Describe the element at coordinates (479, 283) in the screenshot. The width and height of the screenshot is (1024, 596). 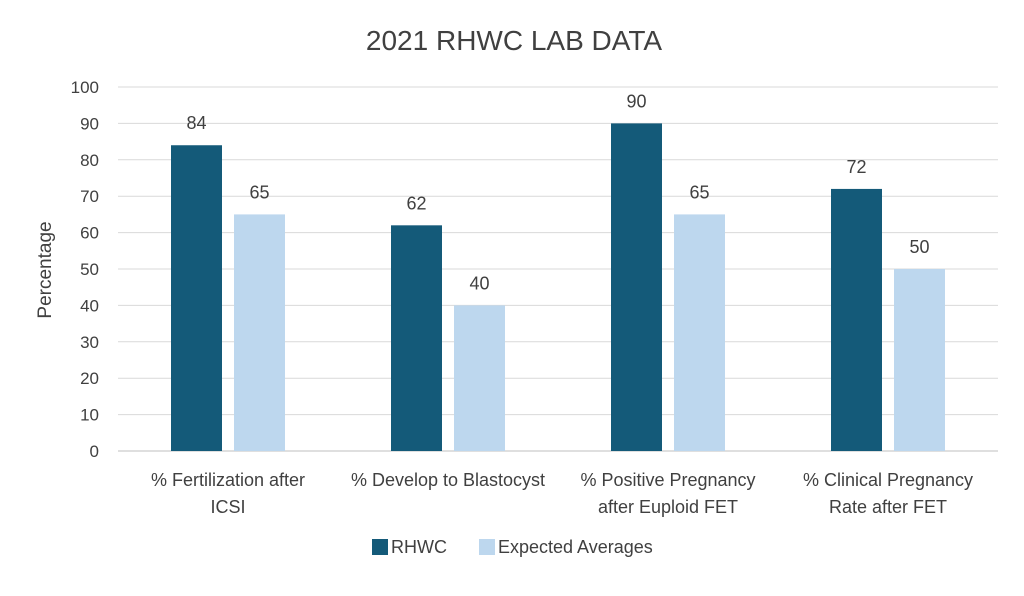
I see `data-label: 40` at that location.